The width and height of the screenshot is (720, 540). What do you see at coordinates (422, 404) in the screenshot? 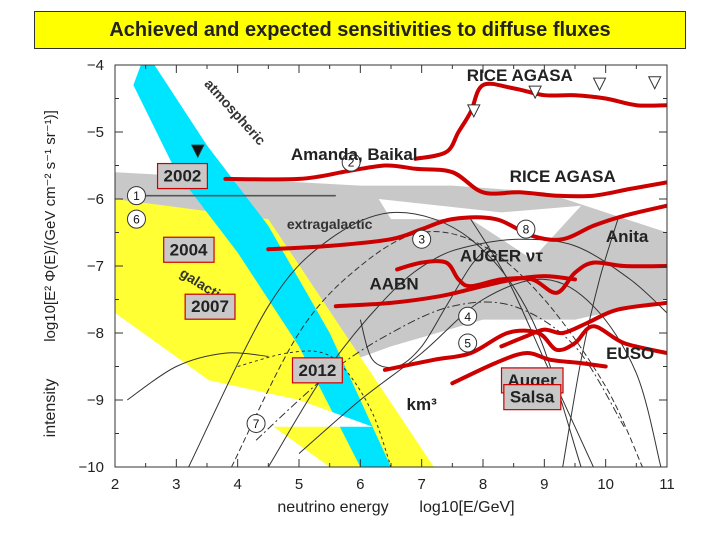
I see `curve-label-km: km³` at bounding box center [422, 404].